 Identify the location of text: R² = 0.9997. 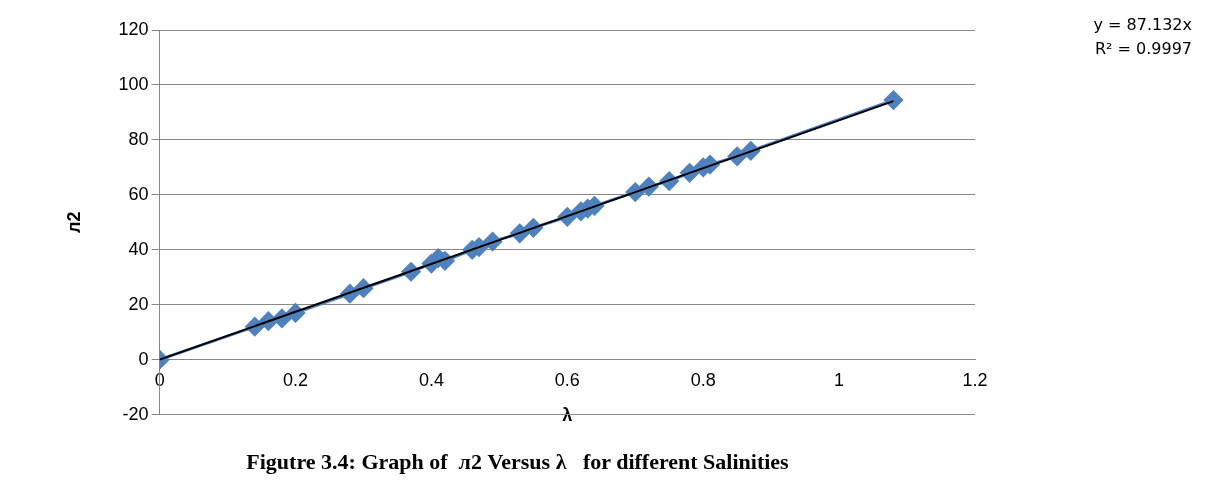
(1143, 49).